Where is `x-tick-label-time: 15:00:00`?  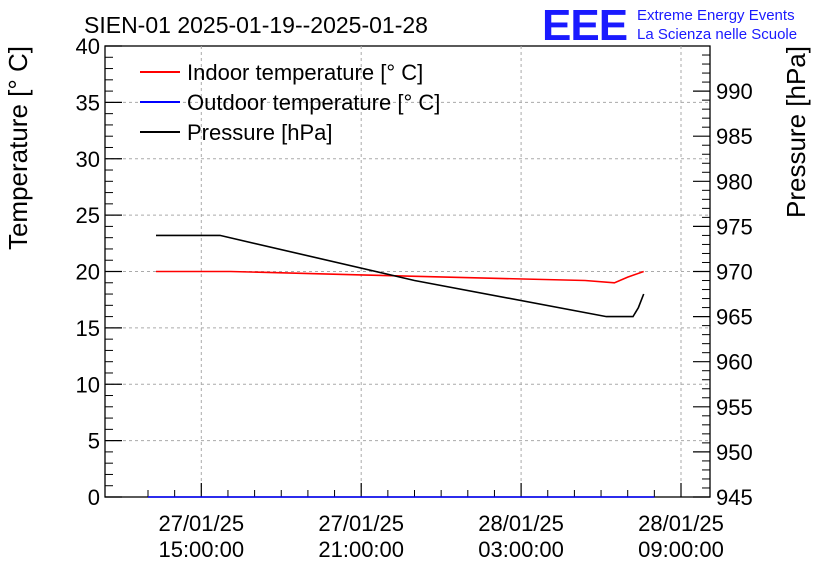 x-tick-label-time: 15:00:00 is located at coordinates (201, 549).